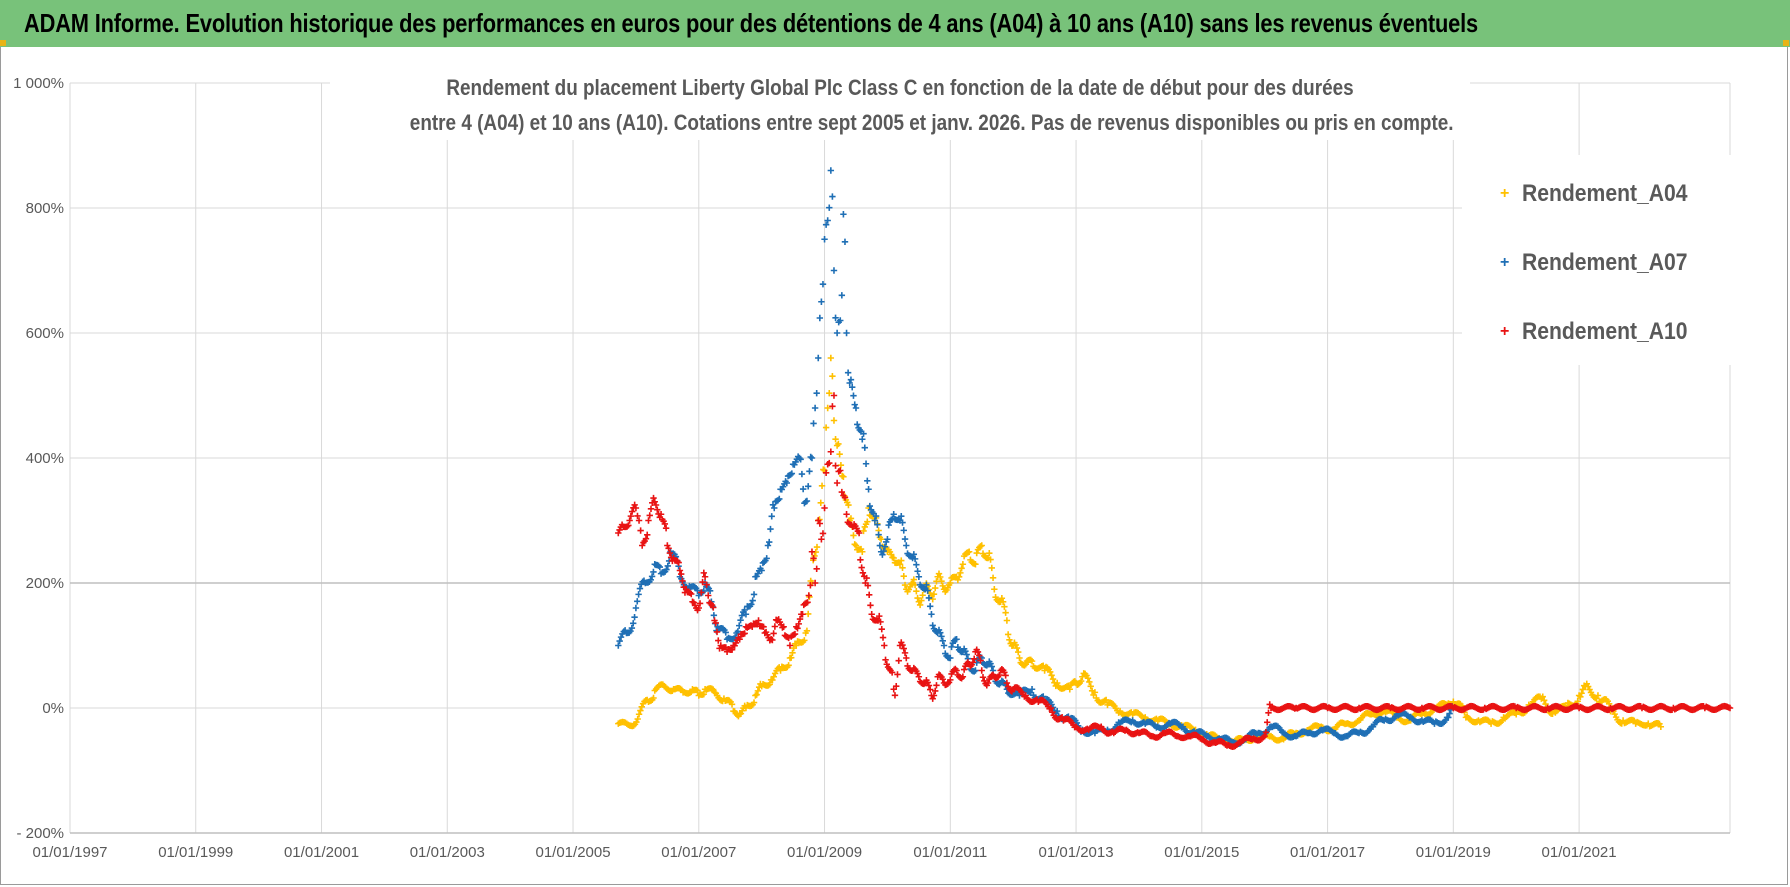 The width and height of the screenshot is (1790, 887). I want to click on corner-marker-left, so click(3, 43).